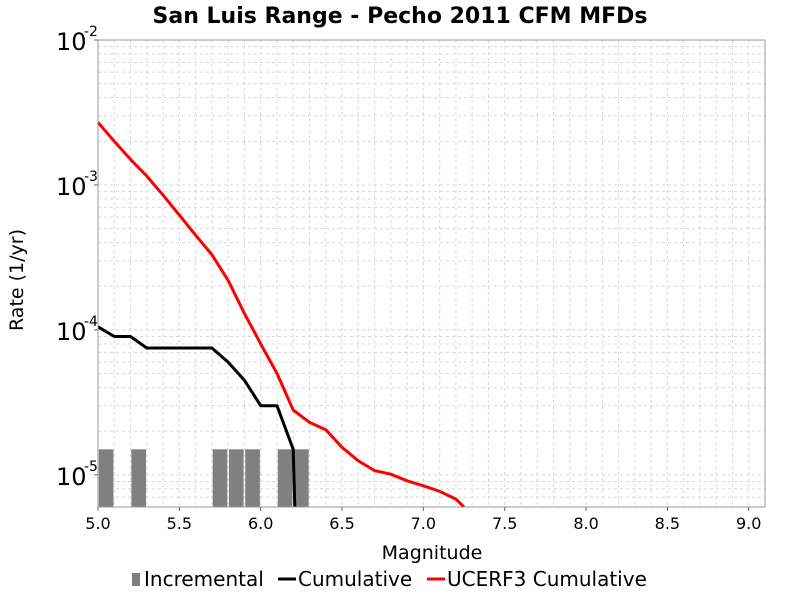 The image size is (800, 600). Describe the element at coordinates (547, 579) in the screenshot. I see `legend-label: UCERF3 Cumulative` at that location.